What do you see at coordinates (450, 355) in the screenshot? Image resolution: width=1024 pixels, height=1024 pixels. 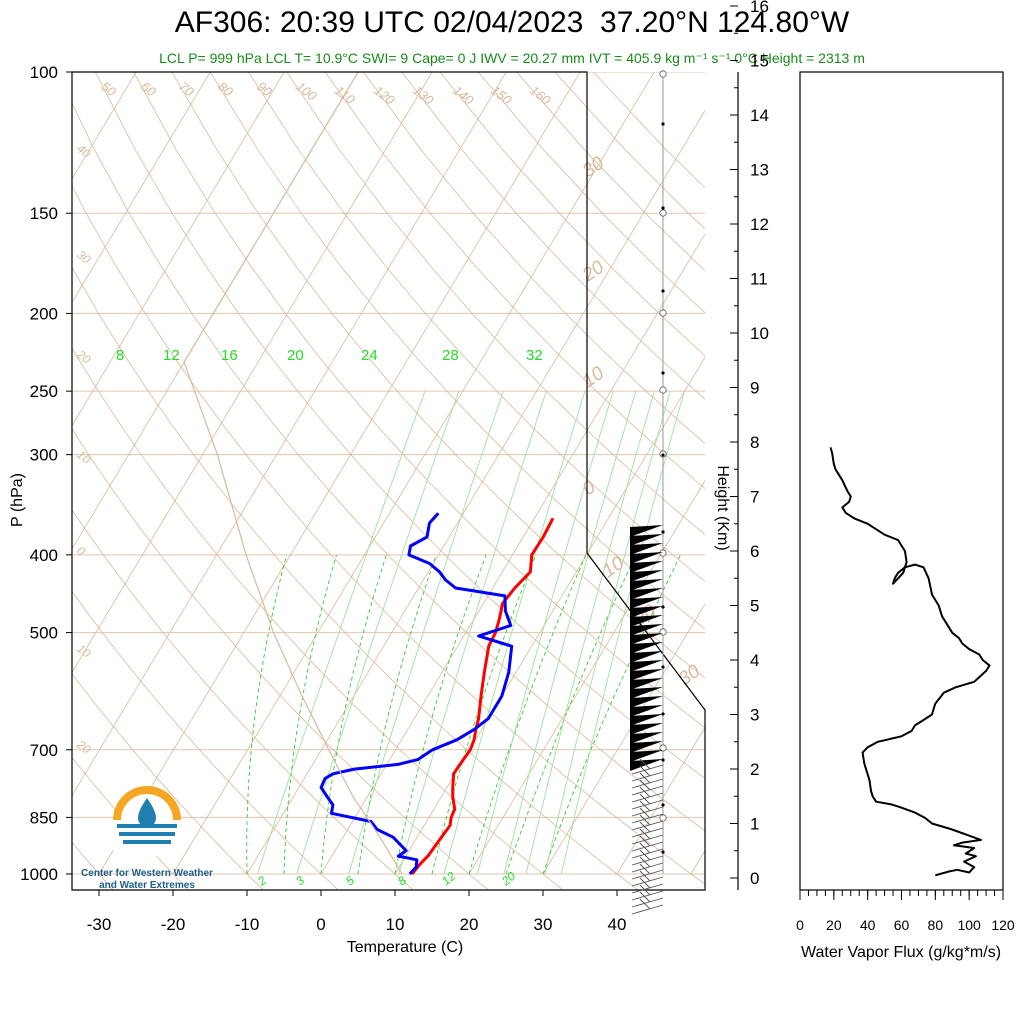 I see `mixing-ratio-label: 28` at bounding box center [450, 355].